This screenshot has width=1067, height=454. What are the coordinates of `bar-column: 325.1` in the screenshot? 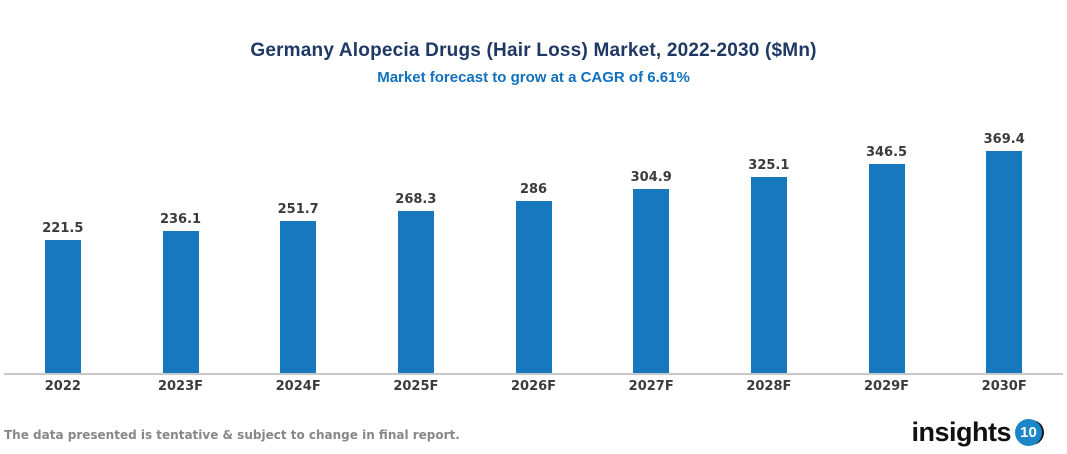 It's located at (769, 265).